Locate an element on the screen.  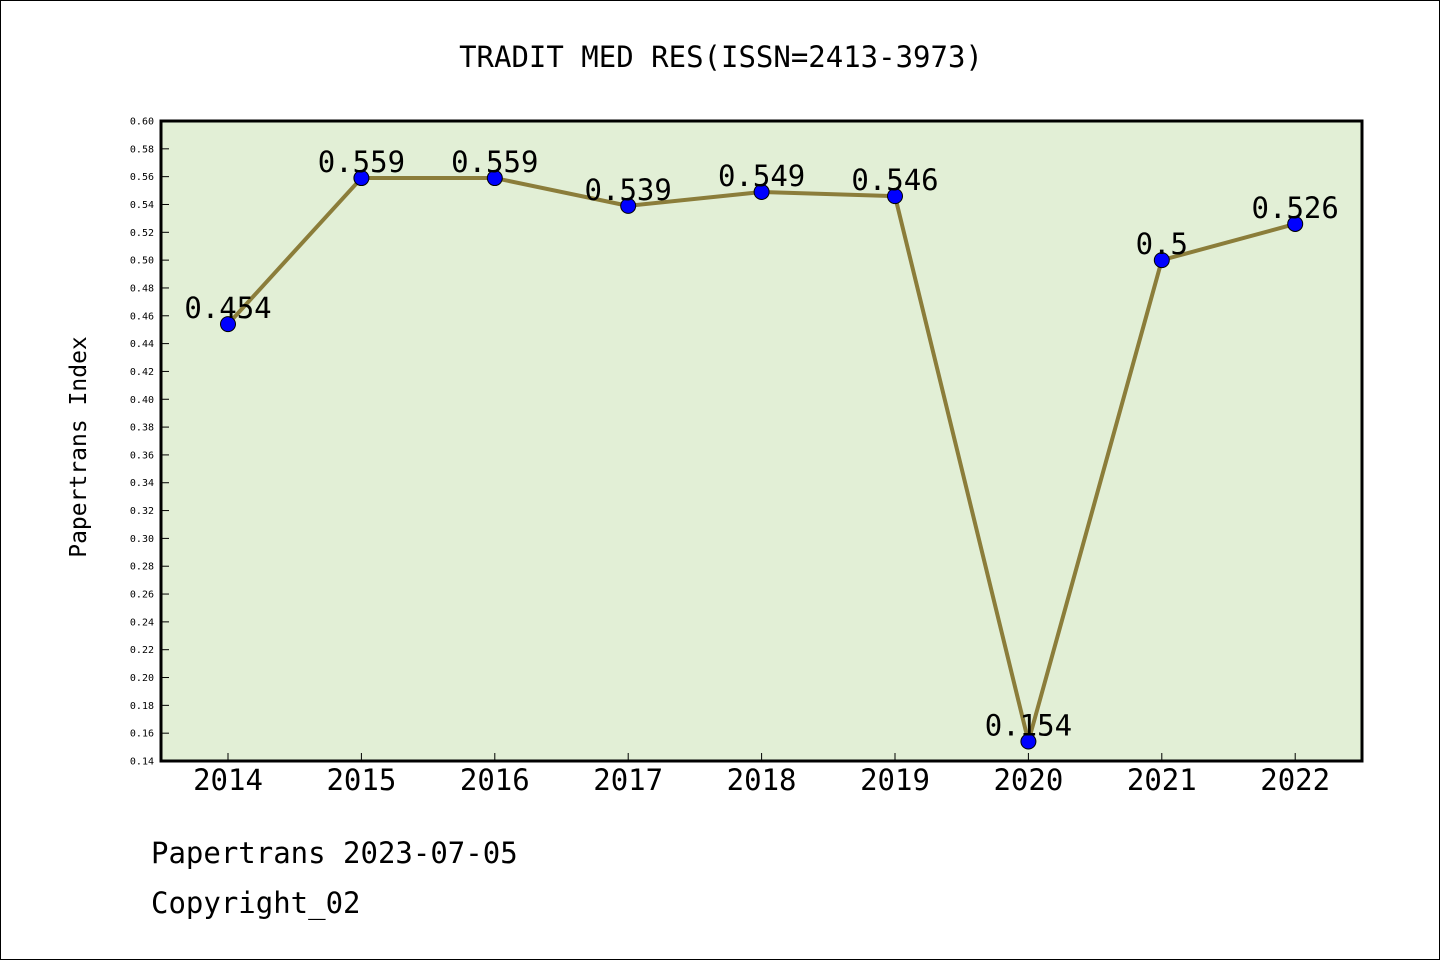
y-tick-label: 0.40 is located at coordinates (142, 400).